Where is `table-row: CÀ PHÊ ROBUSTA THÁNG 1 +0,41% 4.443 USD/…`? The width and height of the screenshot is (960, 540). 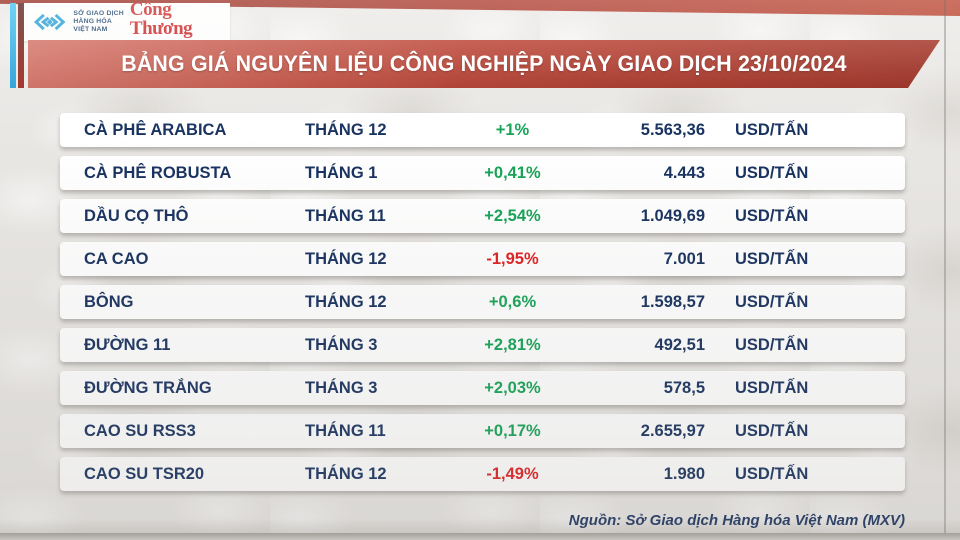
table-row: CÀ PHÊ ROBUSTA THÁNG 1 +0,41% 4.443 USD/… is located at coordinates (482, 173).